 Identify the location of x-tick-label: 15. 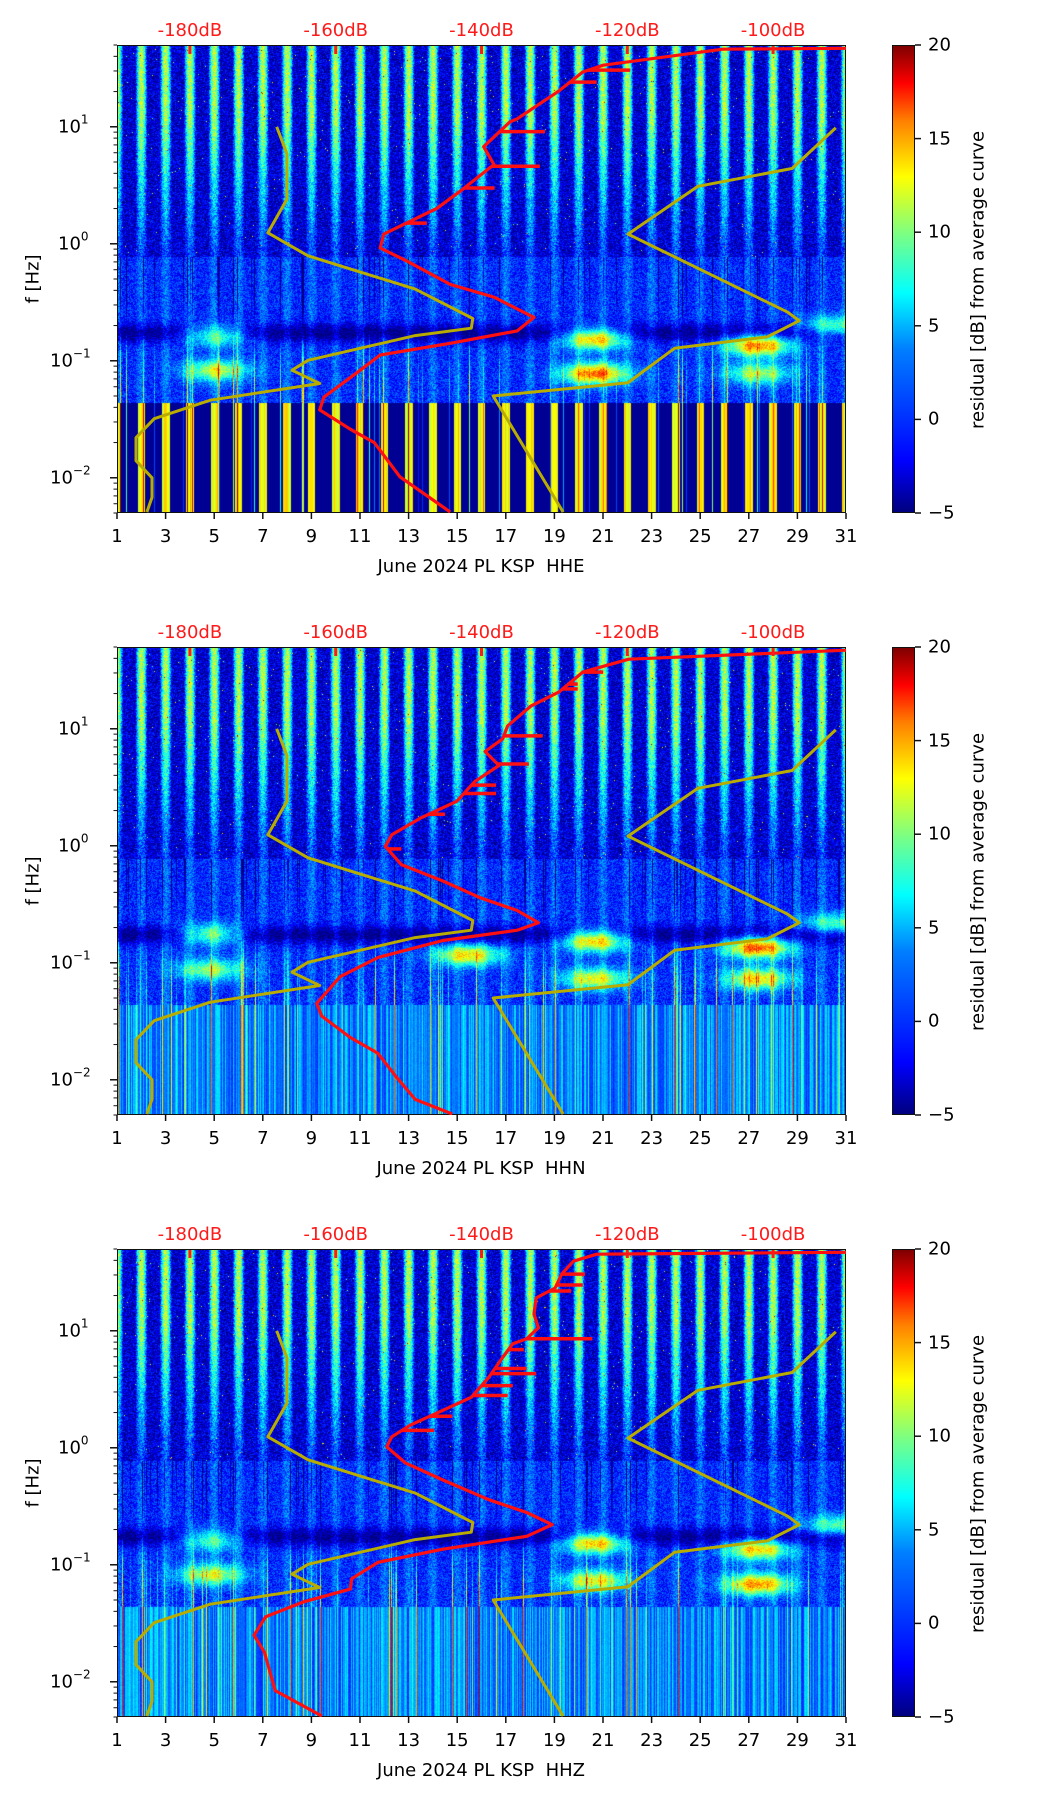
(457, 1138).